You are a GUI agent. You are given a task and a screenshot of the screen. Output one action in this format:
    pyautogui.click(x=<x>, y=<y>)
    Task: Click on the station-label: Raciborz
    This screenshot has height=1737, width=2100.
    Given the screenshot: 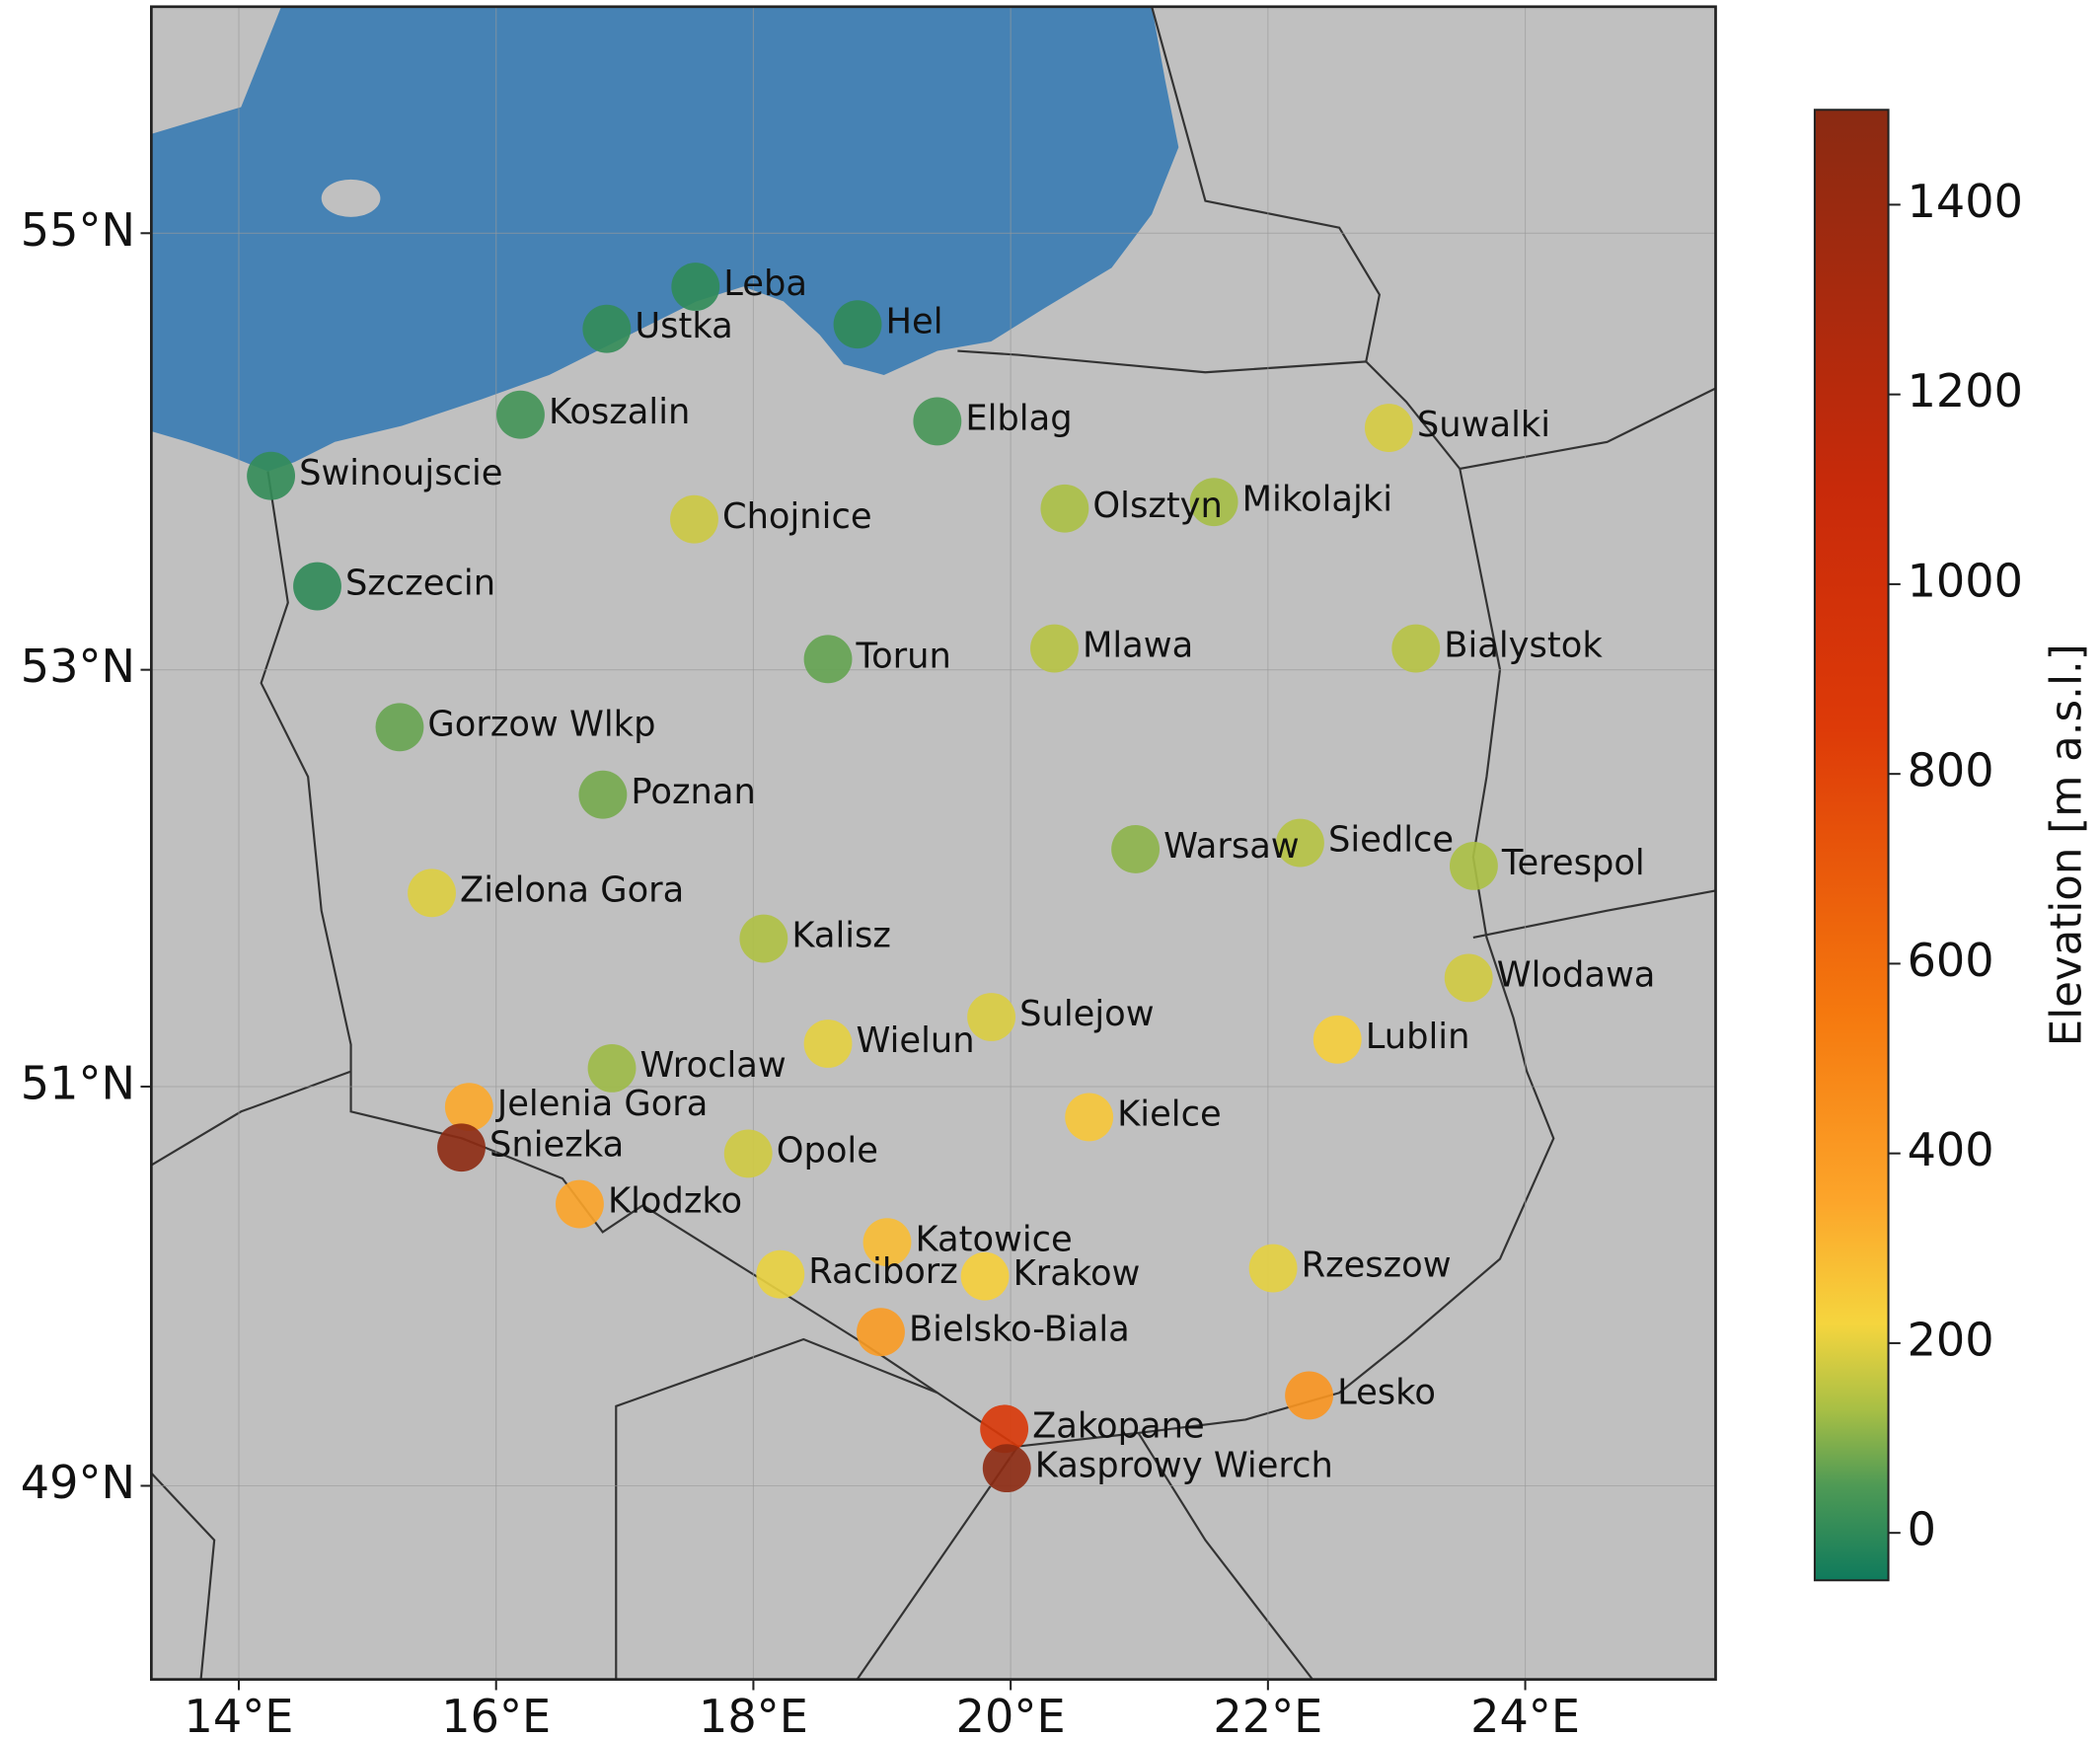 What is the action you would take?
    pyautogui.click(x=883, y=1271)
    